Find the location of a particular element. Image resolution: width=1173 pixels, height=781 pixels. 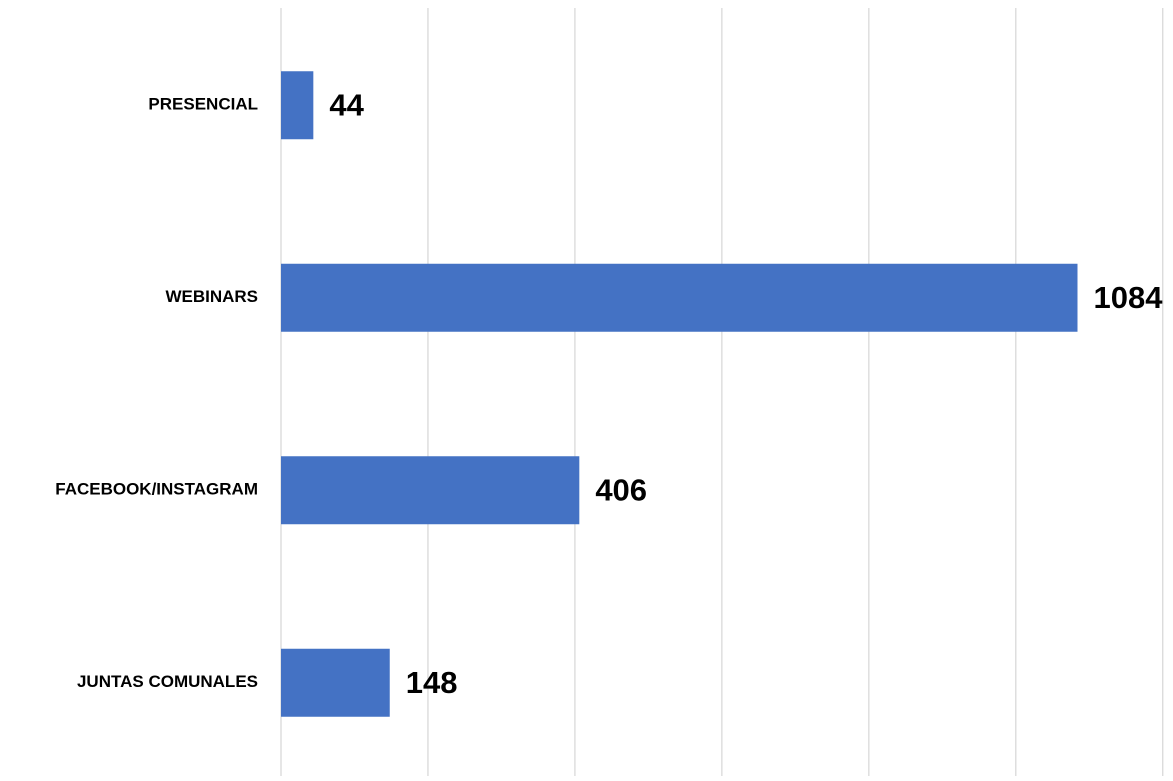

category-label-2: FACEBOOK/INSTAGRAM is located at coordinates (156, 489).